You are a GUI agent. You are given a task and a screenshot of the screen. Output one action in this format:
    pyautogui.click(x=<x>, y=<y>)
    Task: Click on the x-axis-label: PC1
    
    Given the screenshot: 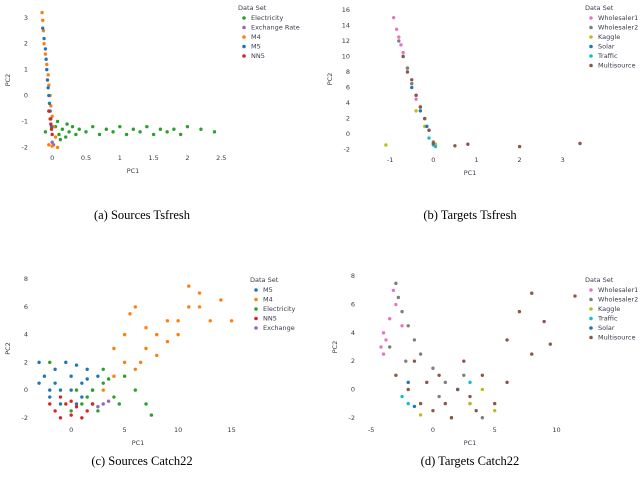 What is the action you would take?
    pyautogui.click(x=470, y=173)
    